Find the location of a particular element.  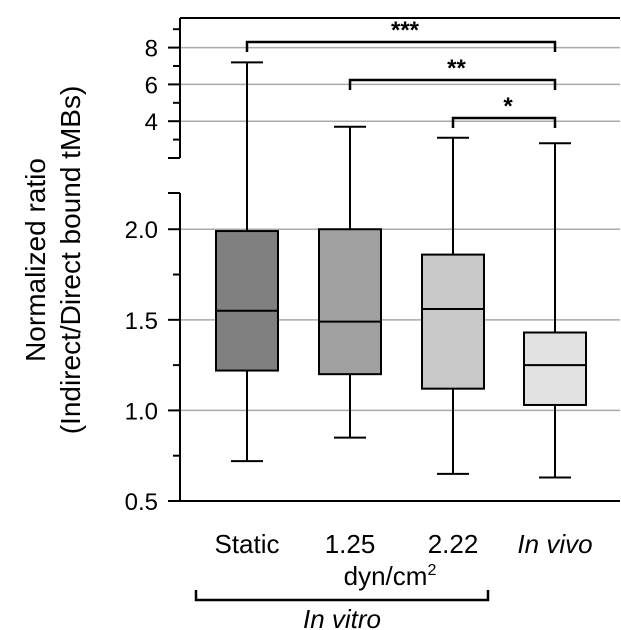

group-bracket-in-vitro is located at coordinates (342, 596).